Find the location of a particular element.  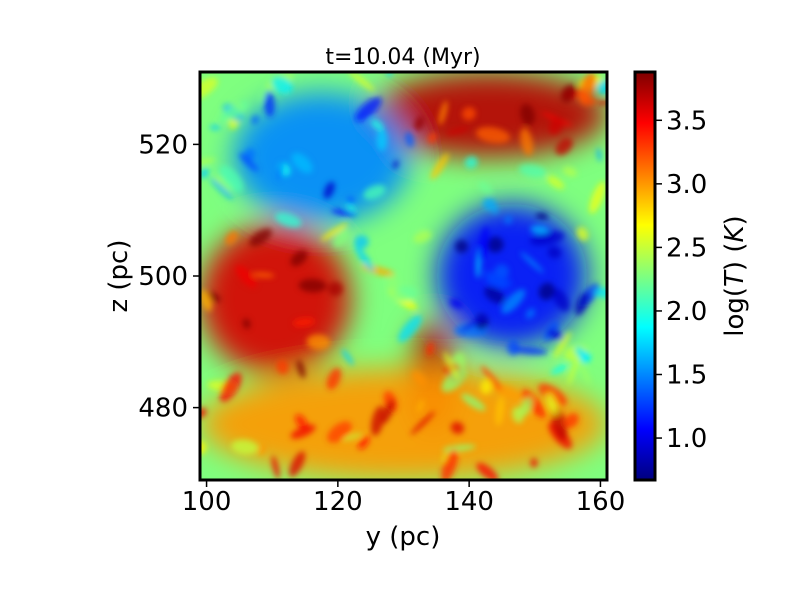

y-axis: 480 500 520 is located at coordinates (169, 277).